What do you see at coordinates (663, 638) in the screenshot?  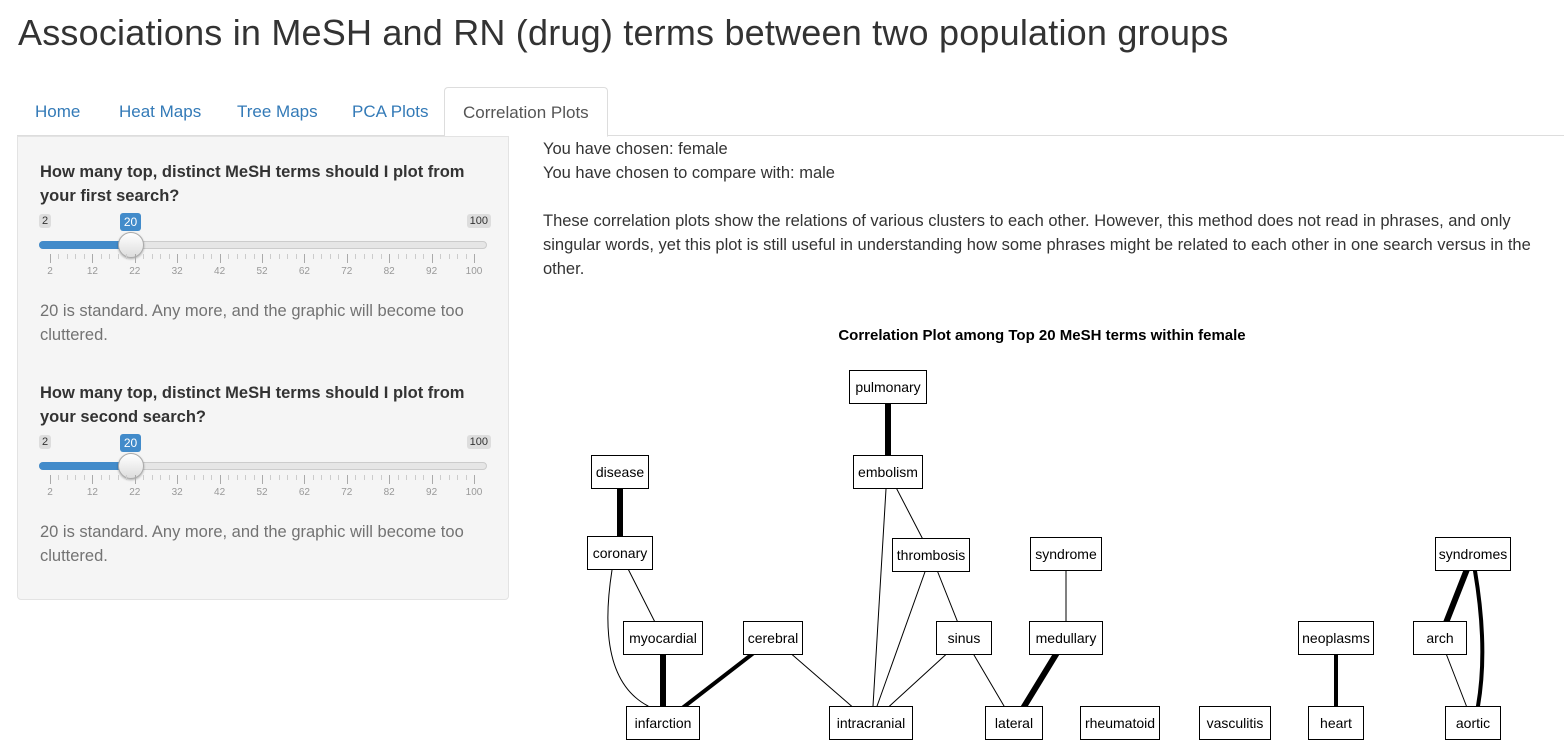 I see `node-myocardial: myocardial` at bounding box center [663, 638].